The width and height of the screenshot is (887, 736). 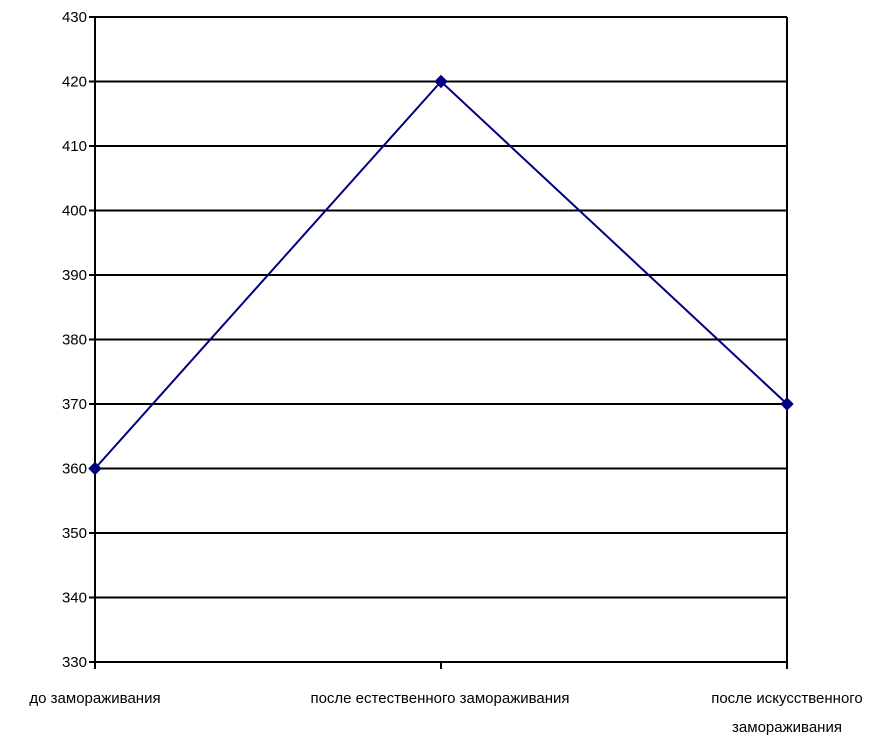 I want to click on x-category-label-2: после искусственного замораживания, so click(x=787, y=713).